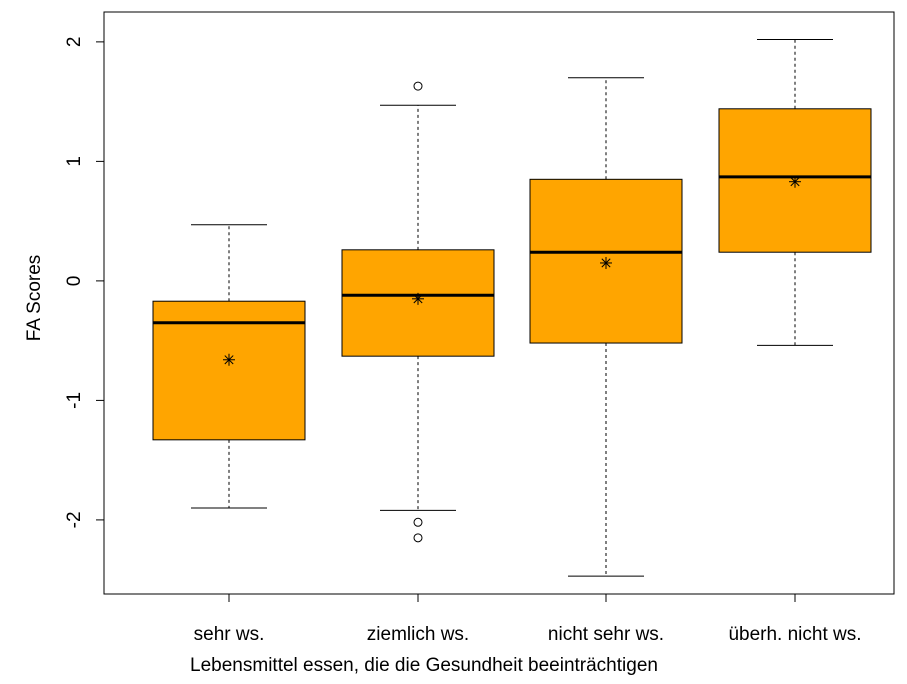 Image resolution: width=907 pixels, height=684 pixels. I want to click on y-axis-title: FA Scores, so click(34, 298).